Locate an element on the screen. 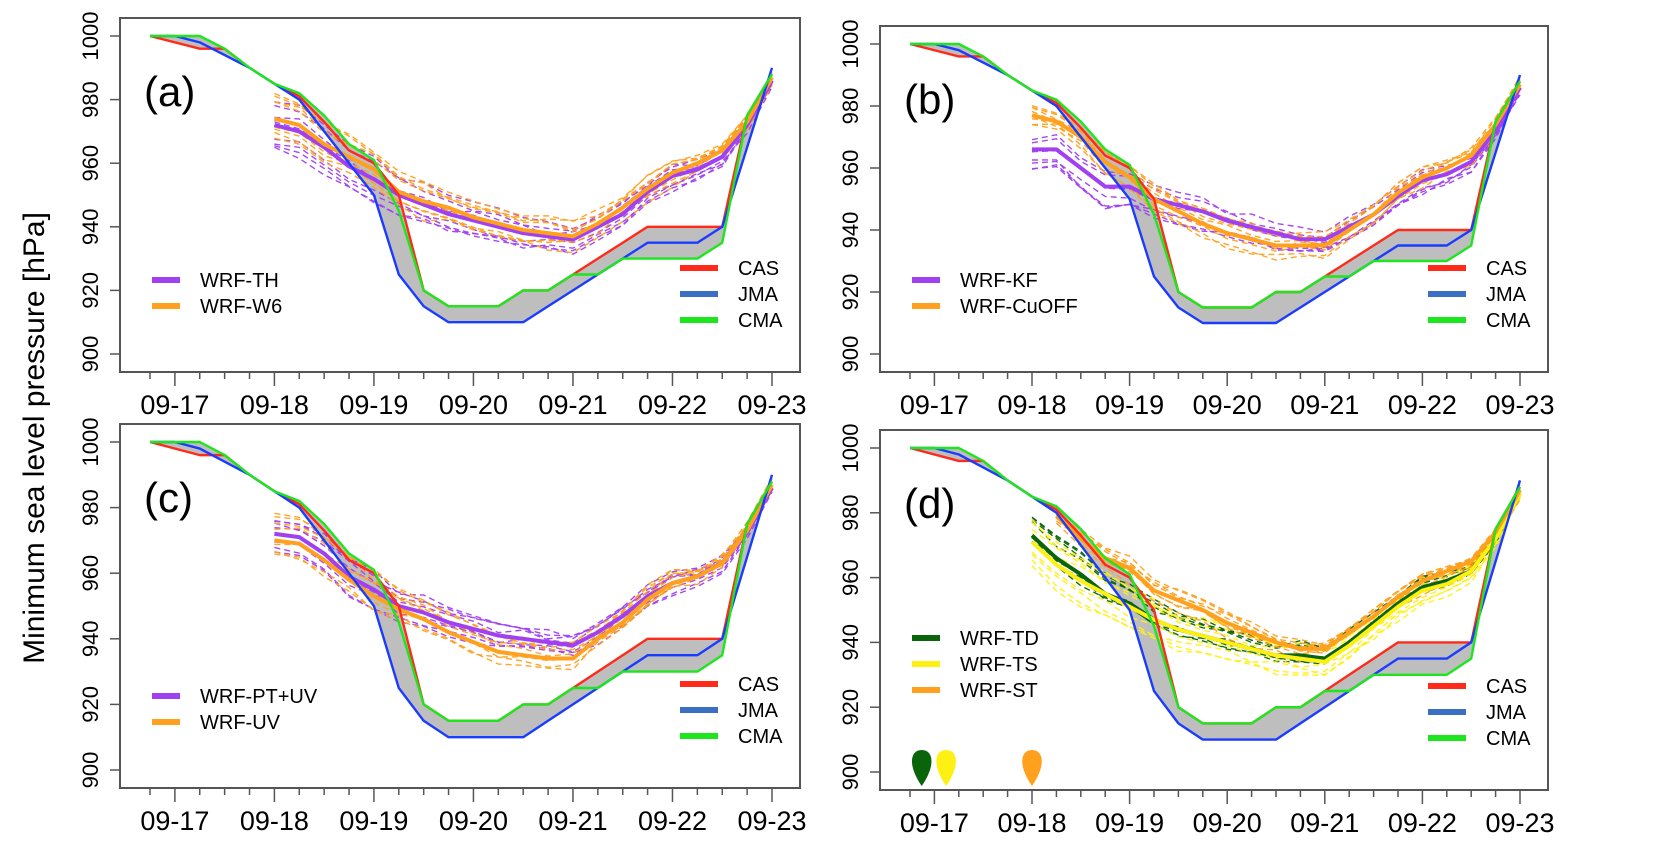 The width and height of the screenshot is (1654, 862). panel-label: (a) is located at coordinates (169, 91).